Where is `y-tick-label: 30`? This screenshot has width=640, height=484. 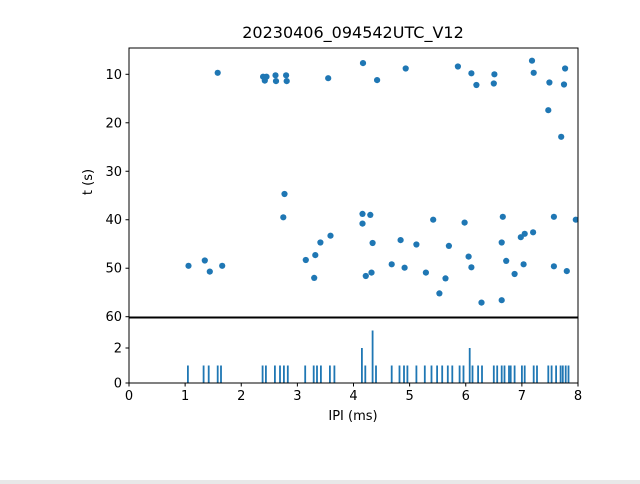
y-tick-label: 30 is located at coordinates (113, 172).